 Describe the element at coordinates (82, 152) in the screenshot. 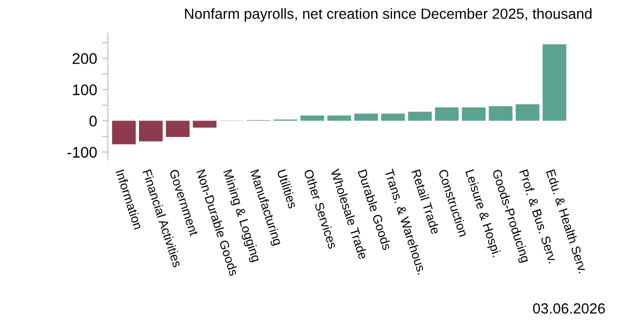

I see `y-tick-label: -100` at that location.